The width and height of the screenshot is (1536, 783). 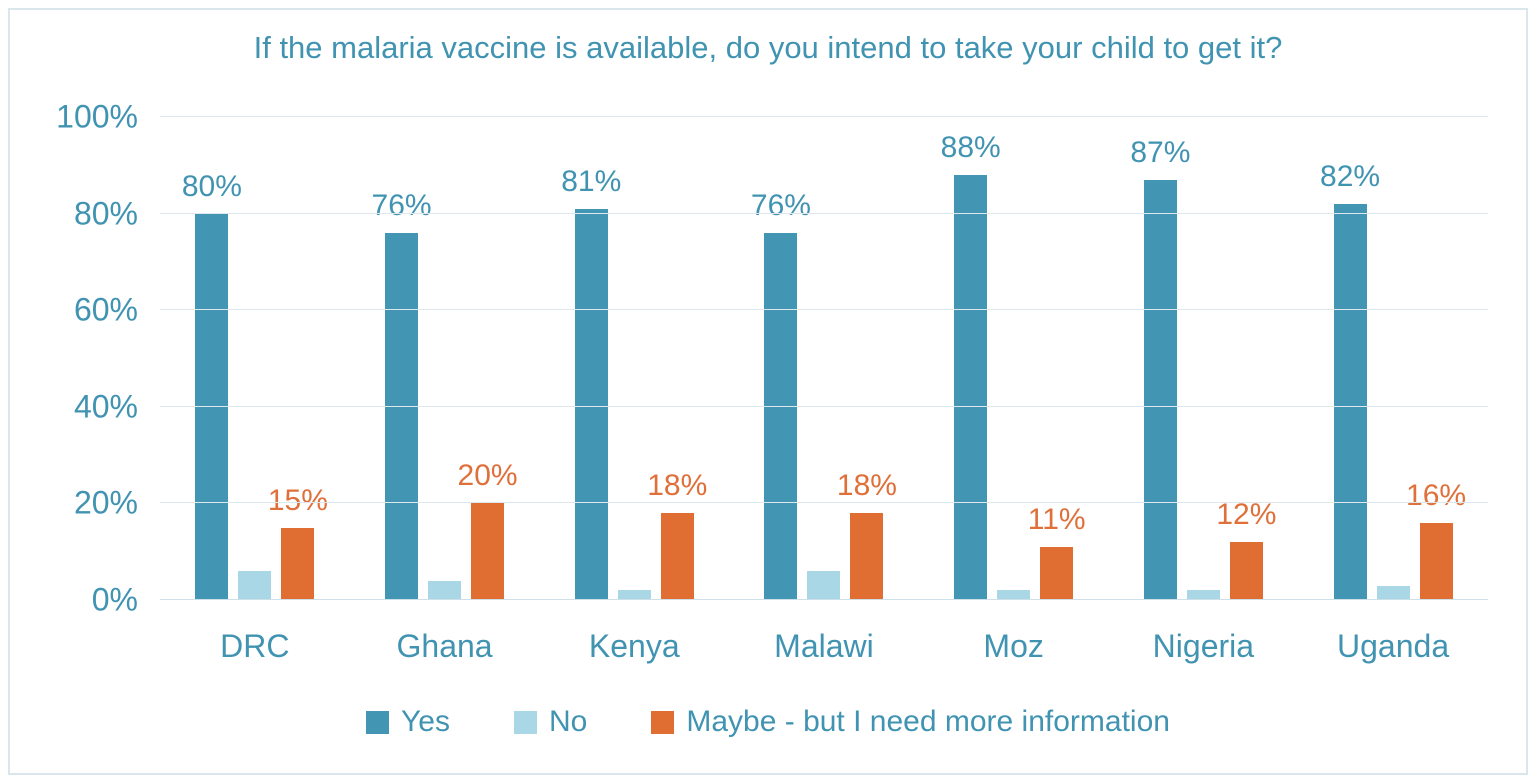 I want to click on bar-group-kenya: 81% 18% Kenya, so click(x=634, y=390).